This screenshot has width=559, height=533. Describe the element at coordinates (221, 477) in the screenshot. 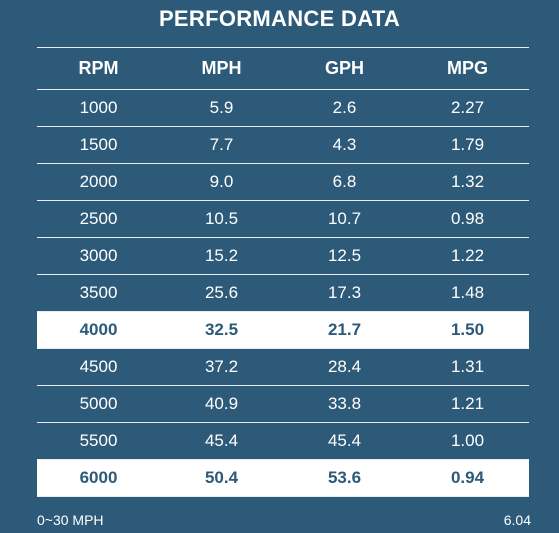

I see `cell-mph: 50.4` at that location.